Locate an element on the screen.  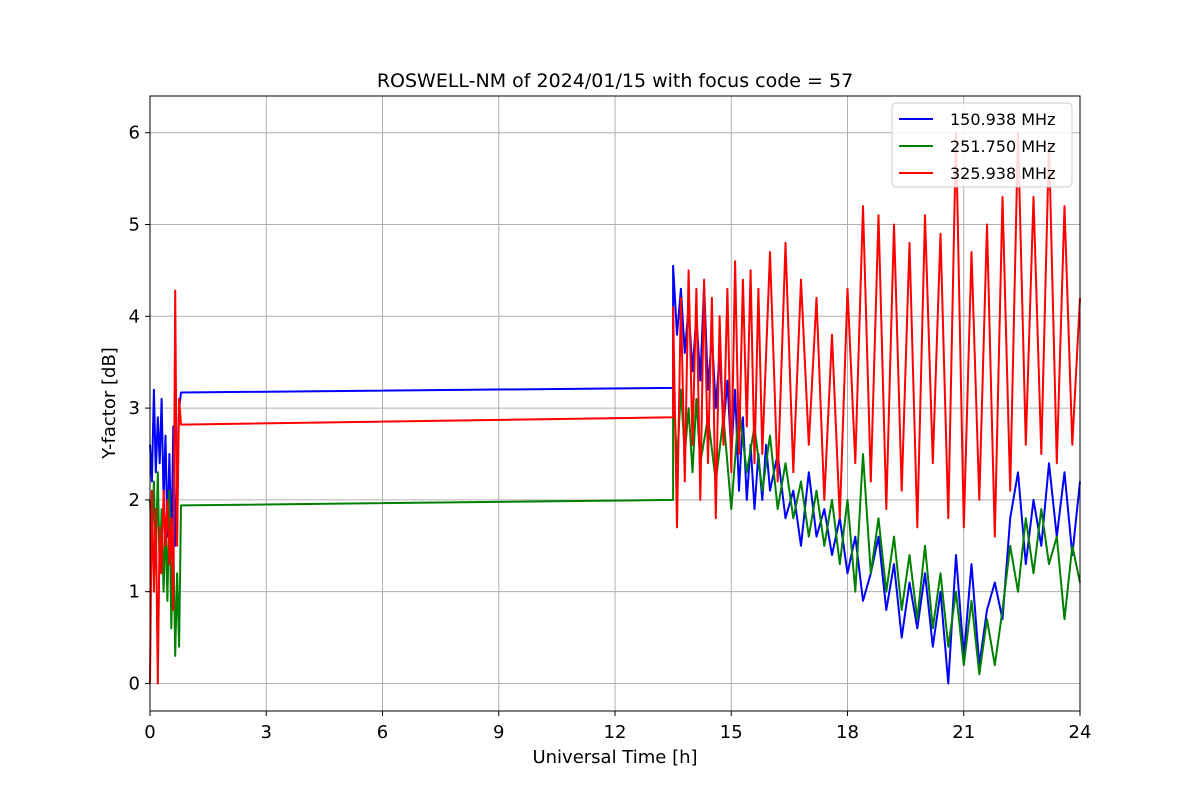
y-axis-label: Y-factor [dB] is located at coordinates (109, 403).